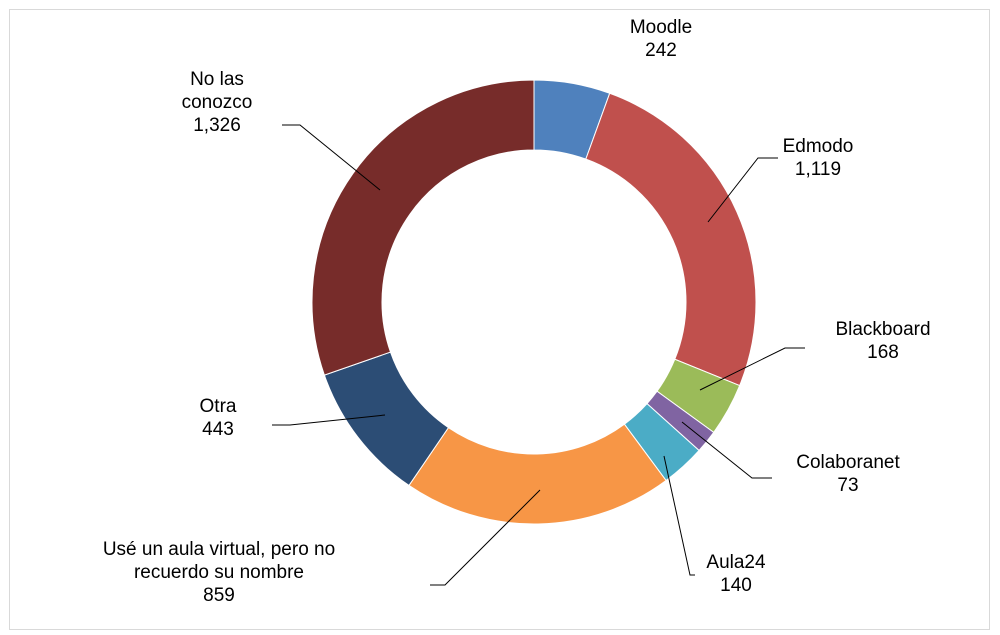  What do you see at coordinates (219, 595) in the screenshot?
I see `value-label: 859` at bounding box center [219, 595].